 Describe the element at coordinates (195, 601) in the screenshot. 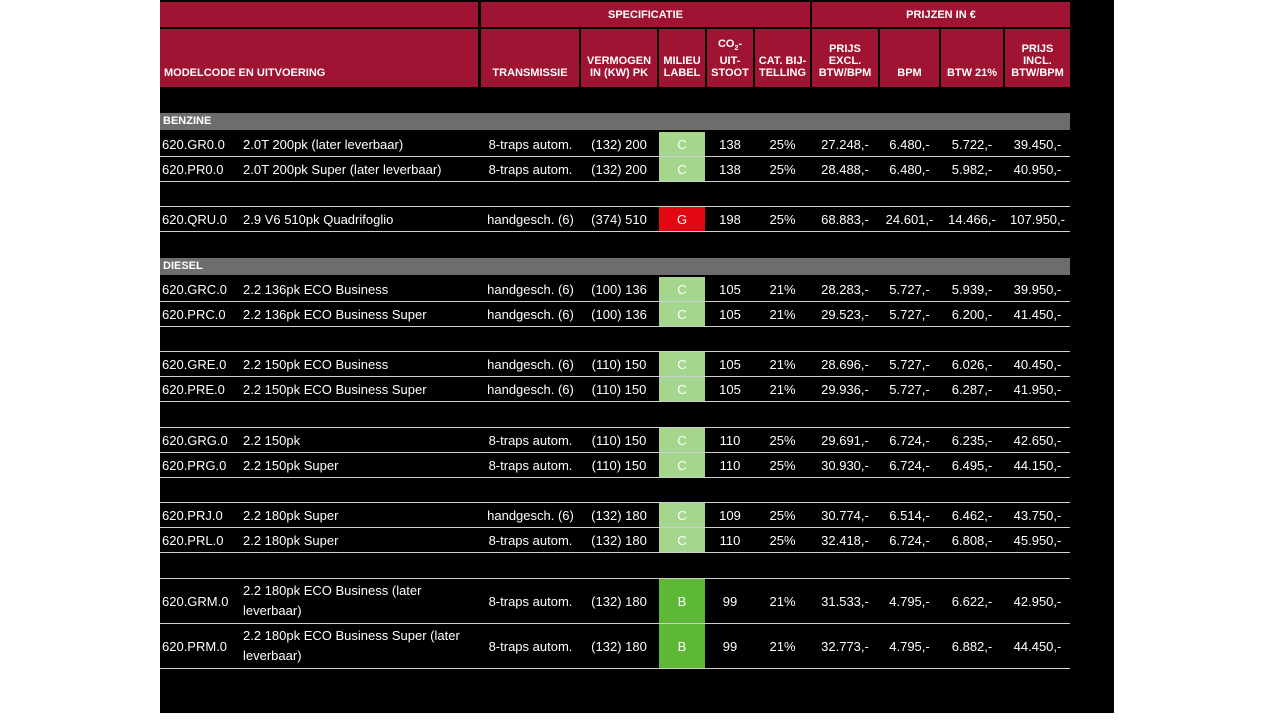

I see `cell-code: 620.GRM.0` at that location.